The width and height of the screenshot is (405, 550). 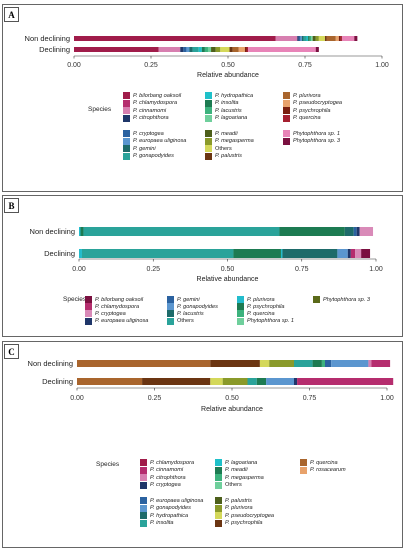 I want to click on legend-item-p-gonapodyides: P. gonapodyides, so click(x=148, y=156).